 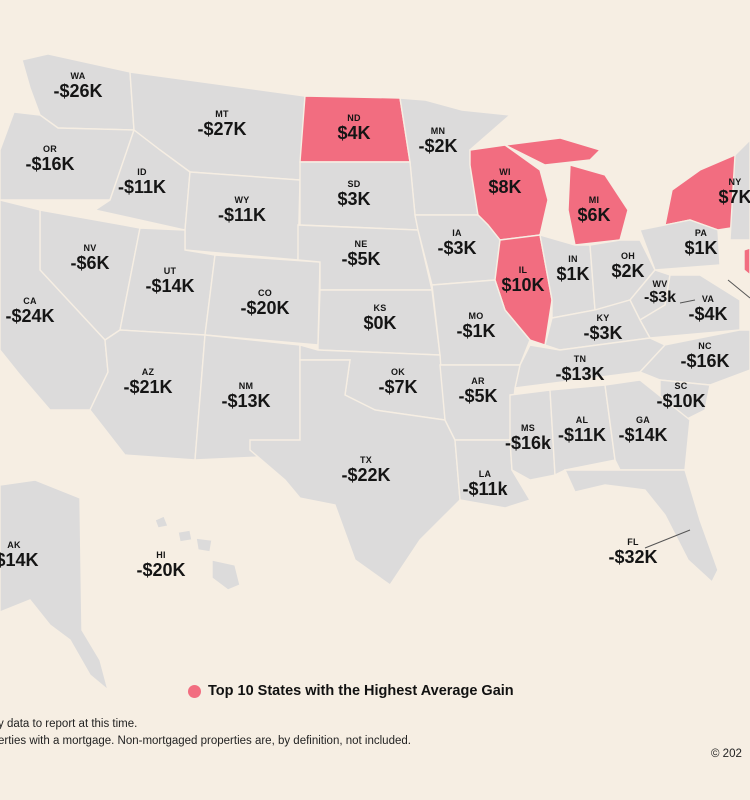 I want to click on label-wi: WI $8K, so click(x=505, y=182).